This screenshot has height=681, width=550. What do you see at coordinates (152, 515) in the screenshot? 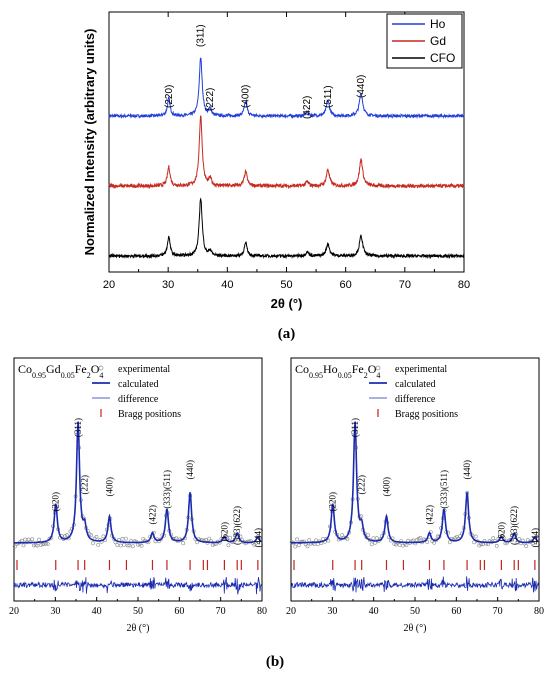
I see `peak-label-b: (422)` at bounding box center [152, 515].